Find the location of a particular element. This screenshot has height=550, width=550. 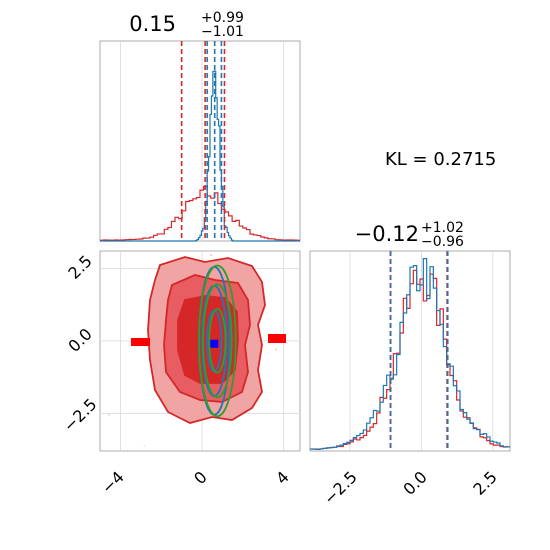

marginal-x-frame is located at coordinates (200, 141).